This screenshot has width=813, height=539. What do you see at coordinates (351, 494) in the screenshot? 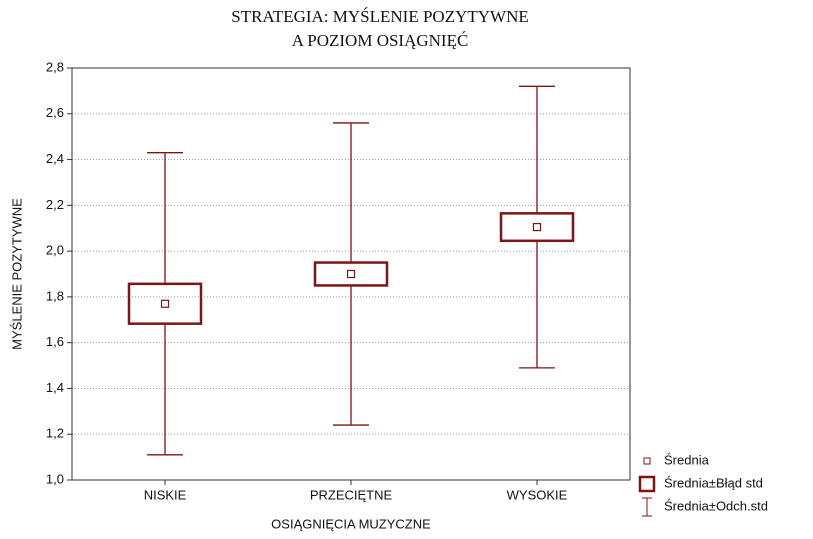
I see `x-tick-label: PRZECIĘTNE` at bounding box center [351, 494].